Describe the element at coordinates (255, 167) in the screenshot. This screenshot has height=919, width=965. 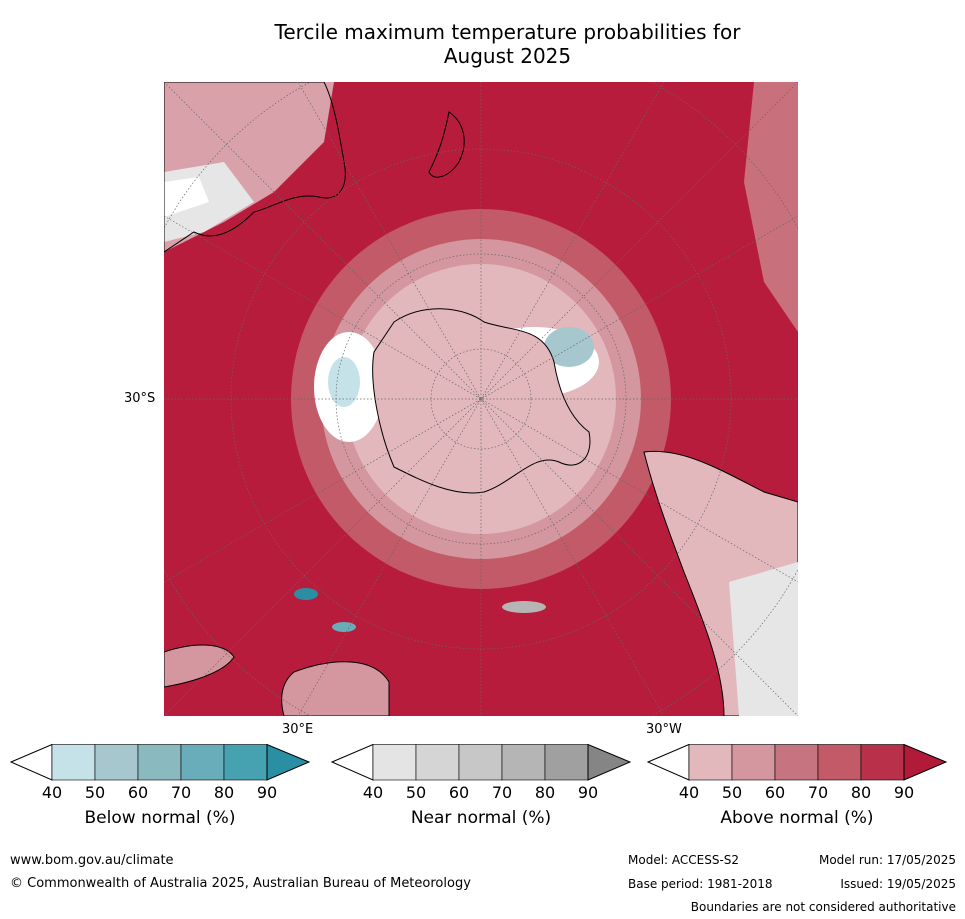
I see `australia-outline` at that location.